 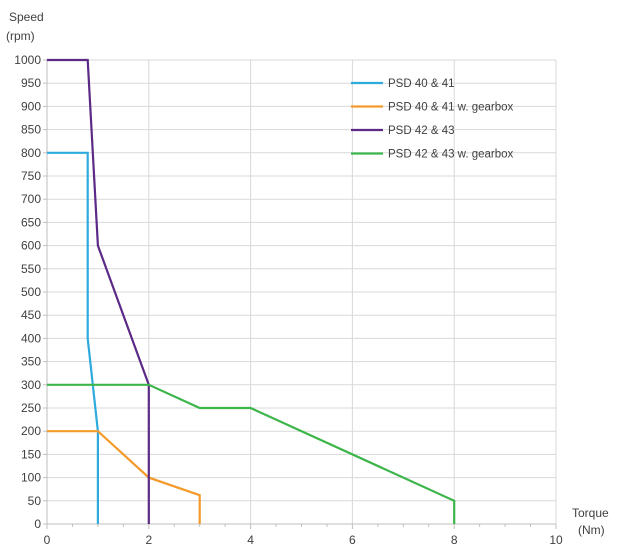 I want to click on y-tick-label: 950, so click(x=31, y=83).